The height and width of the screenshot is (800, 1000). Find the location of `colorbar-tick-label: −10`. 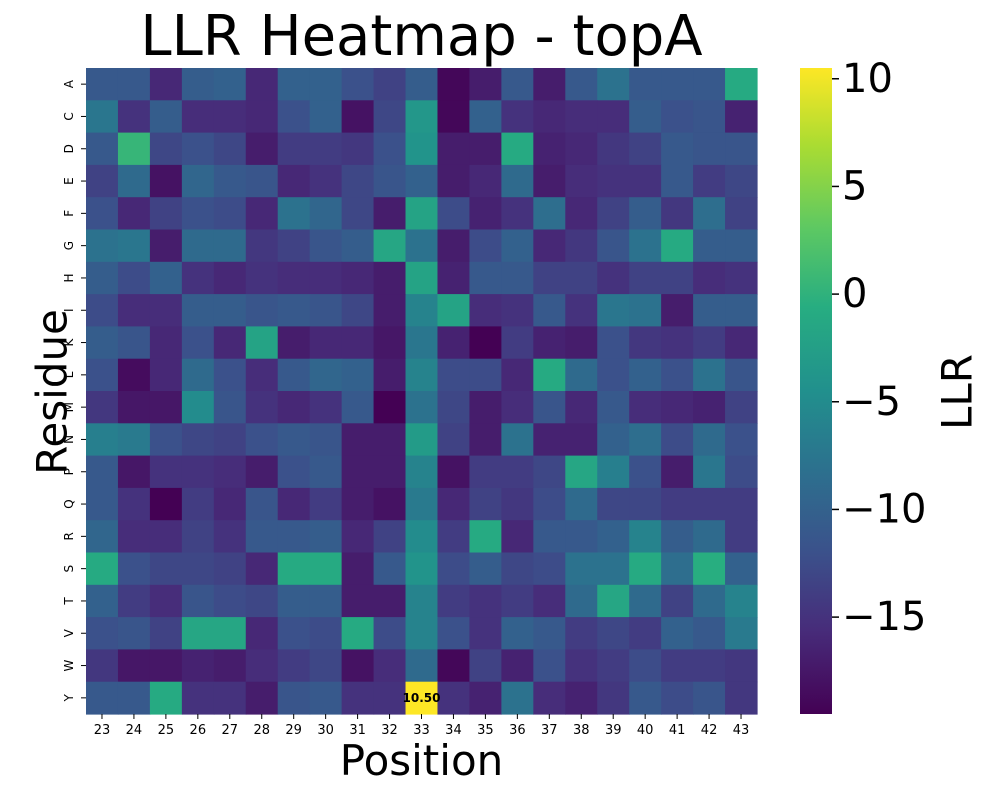

colorbar-tick-label: −10 is located at coordinates (884, 509).